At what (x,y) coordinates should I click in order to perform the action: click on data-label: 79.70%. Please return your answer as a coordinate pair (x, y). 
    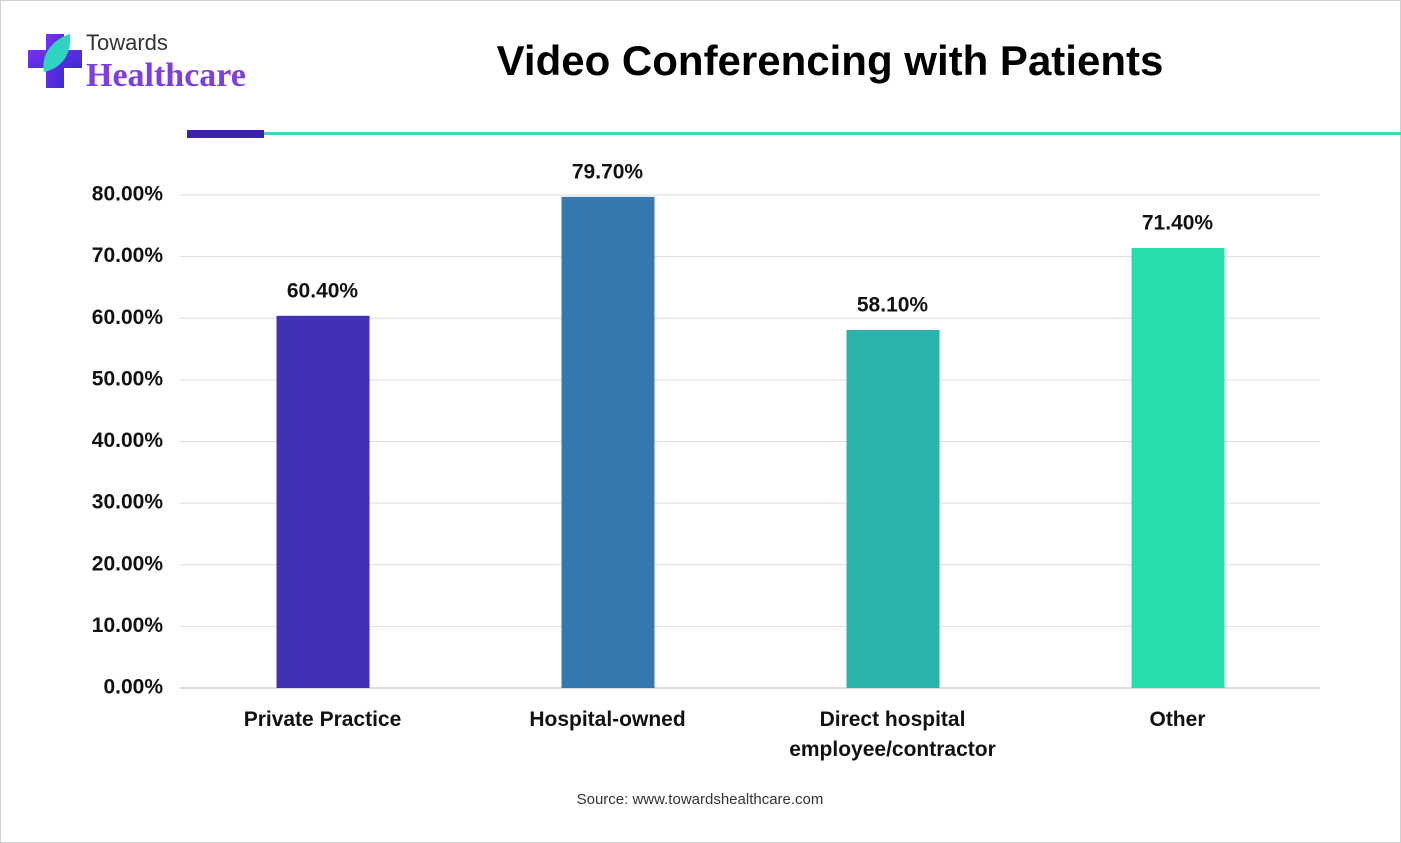
    Looking at the image, I should click on (608, 171).